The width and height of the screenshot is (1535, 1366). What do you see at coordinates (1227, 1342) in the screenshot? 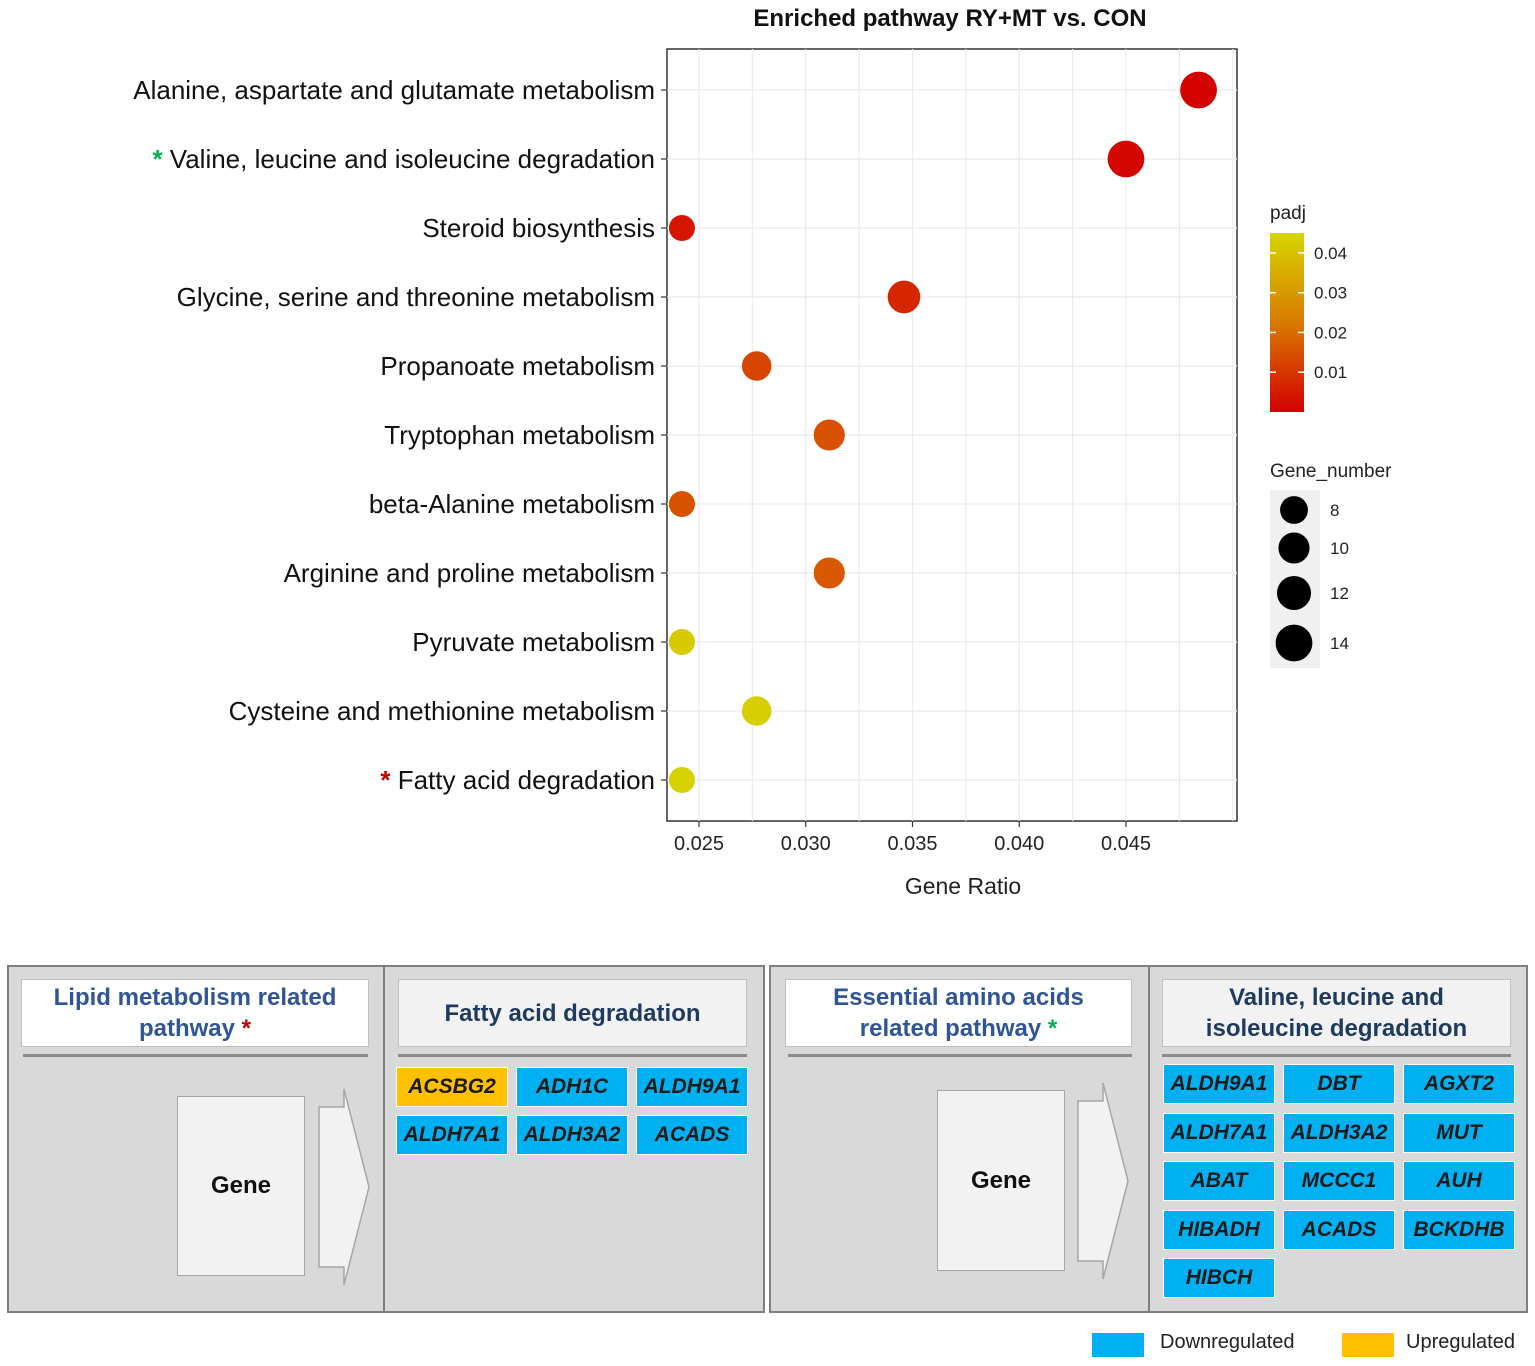
I see `downregulated-label: Downregulated` at bounding box center [1227, 1342].